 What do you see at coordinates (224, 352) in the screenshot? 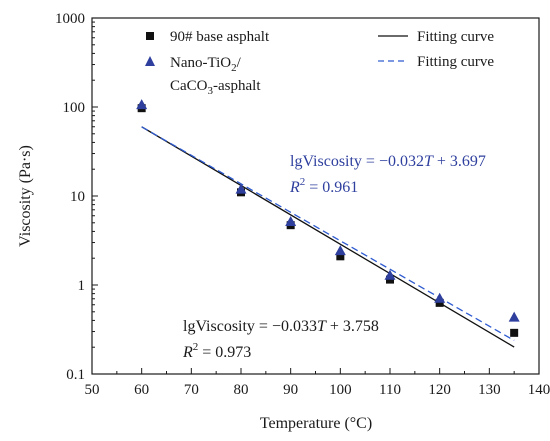
I see `r2-black-value: = 0.973` at bounding box center [224, 352].